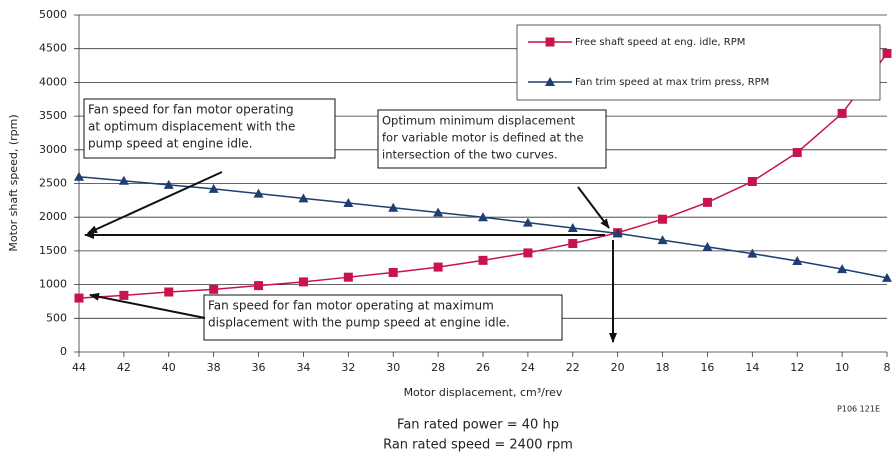  I want to click on note: Fan rated power = 40 hp, so click(478, 425).